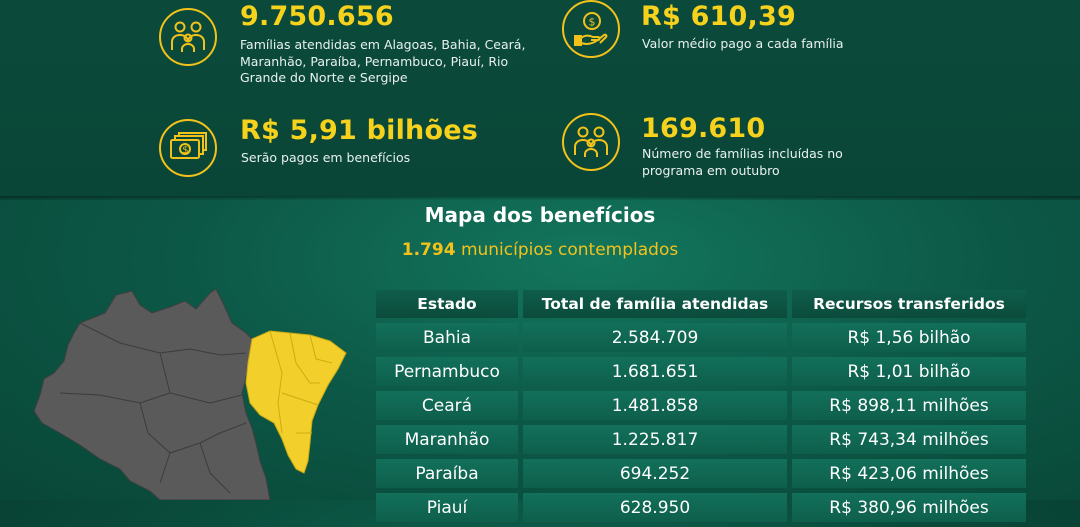 This screenshot has height=527, width=1080. What do you see at coordinates (447, 371) in the screenshot?
I see `cell-state: Pernambuco` at bounding box center [447, 371].